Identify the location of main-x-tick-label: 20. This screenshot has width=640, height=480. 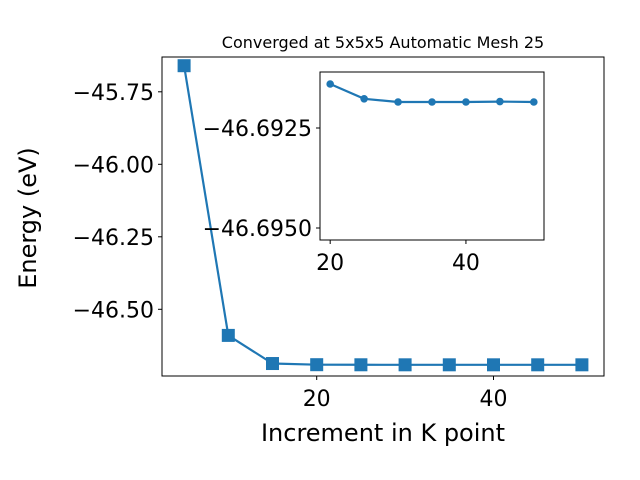
(317, 399).